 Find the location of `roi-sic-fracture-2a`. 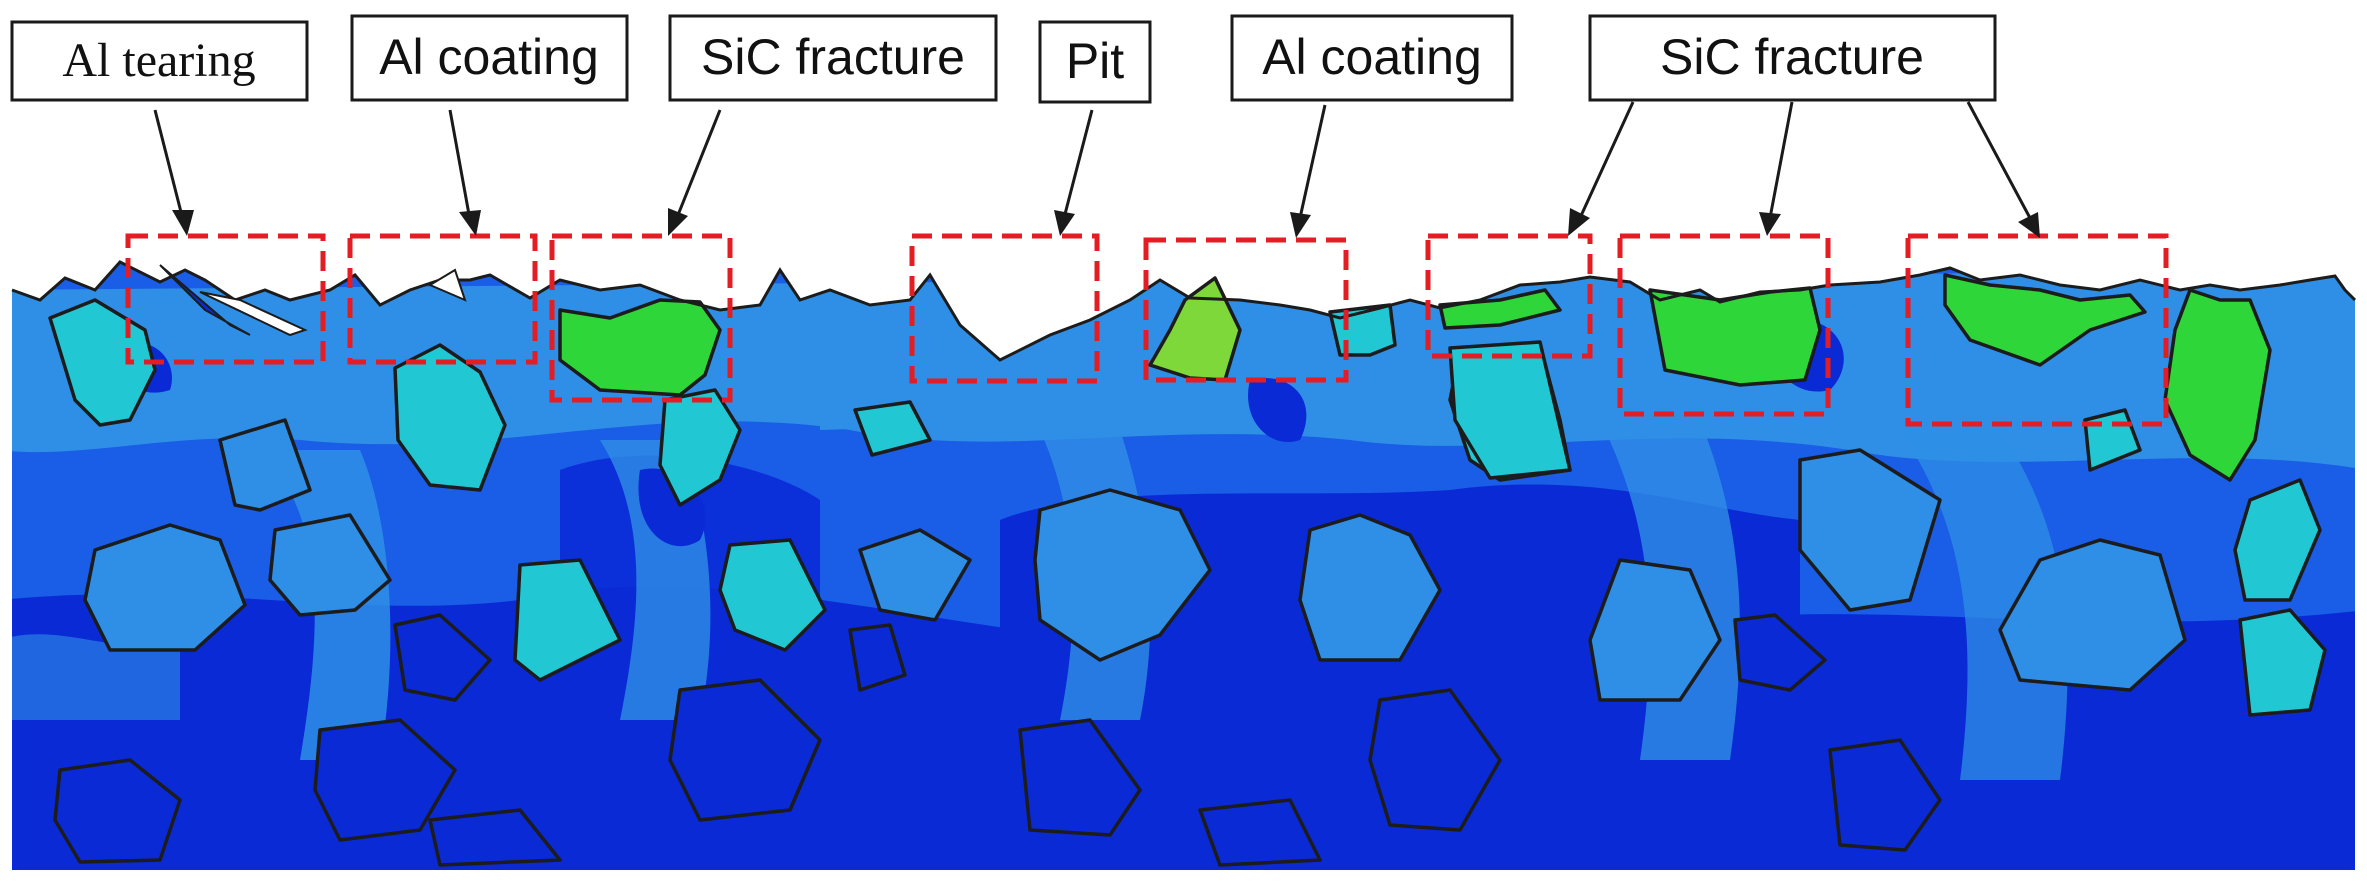

roi-sic-fracture-2a is located at coordinates (1509, 296).